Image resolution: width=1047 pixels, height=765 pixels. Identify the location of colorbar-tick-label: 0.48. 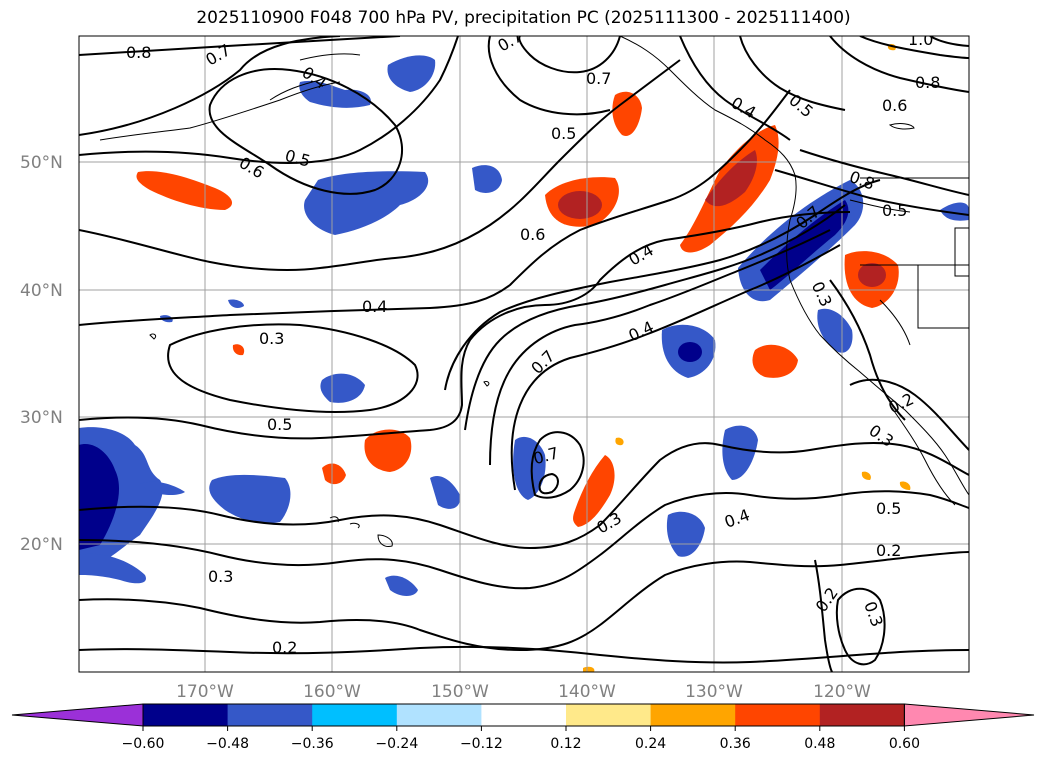
(819, 744).